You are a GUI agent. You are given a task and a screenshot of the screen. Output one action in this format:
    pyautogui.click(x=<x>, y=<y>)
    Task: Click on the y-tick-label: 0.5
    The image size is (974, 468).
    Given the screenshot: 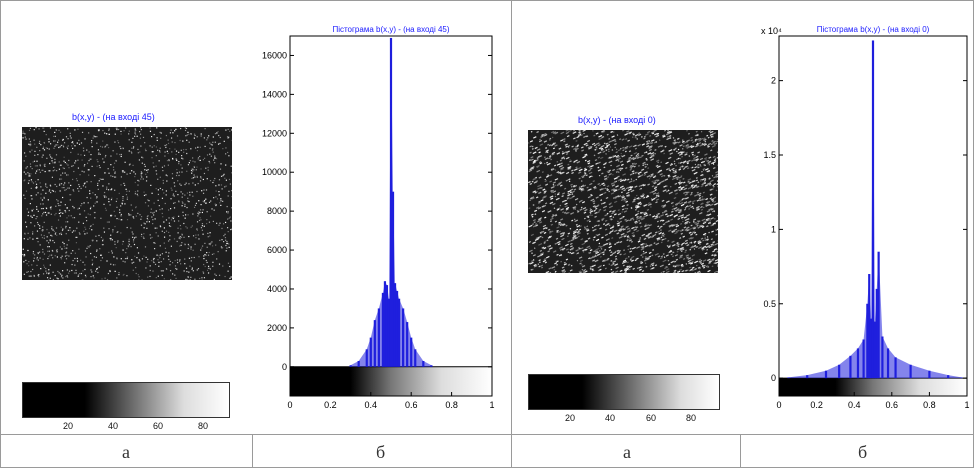 What is the action you would take?
    pyautogui.click(x=769, y=304)
    